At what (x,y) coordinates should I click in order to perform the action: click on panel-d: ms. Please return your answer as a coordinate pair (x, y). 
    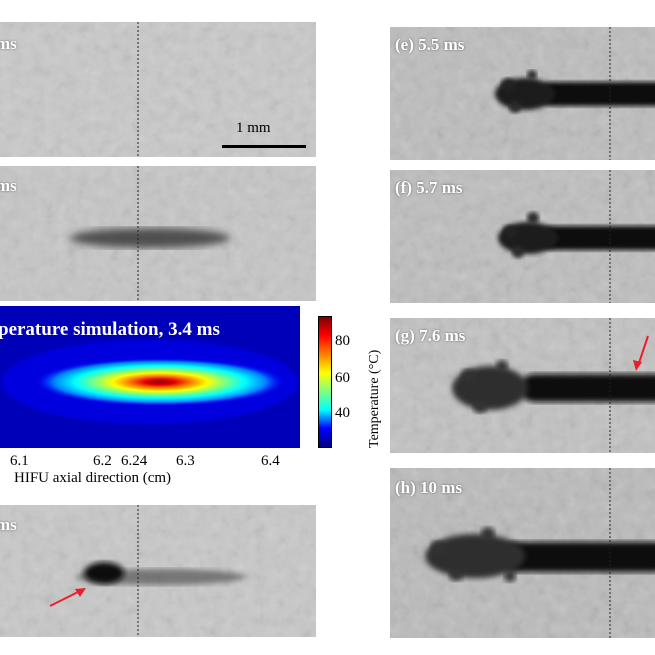
    Looking at the image, I should click on (158, 571).